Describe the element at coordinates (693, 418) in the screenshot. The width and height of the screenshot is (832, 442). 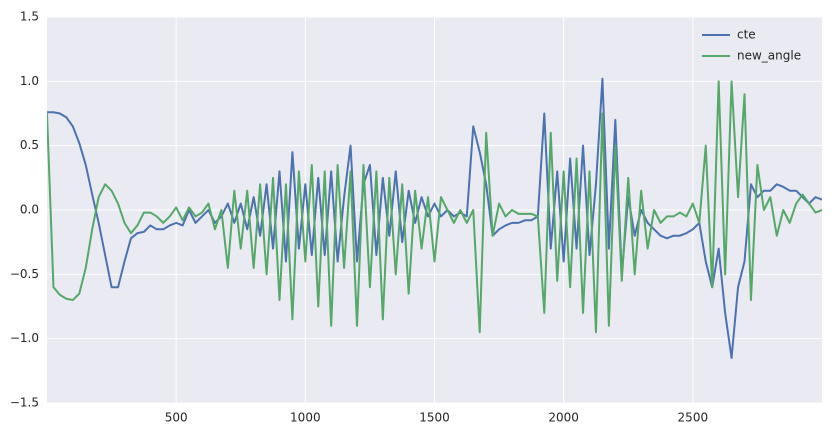
I see `x-tick-label: 2500` at that location.